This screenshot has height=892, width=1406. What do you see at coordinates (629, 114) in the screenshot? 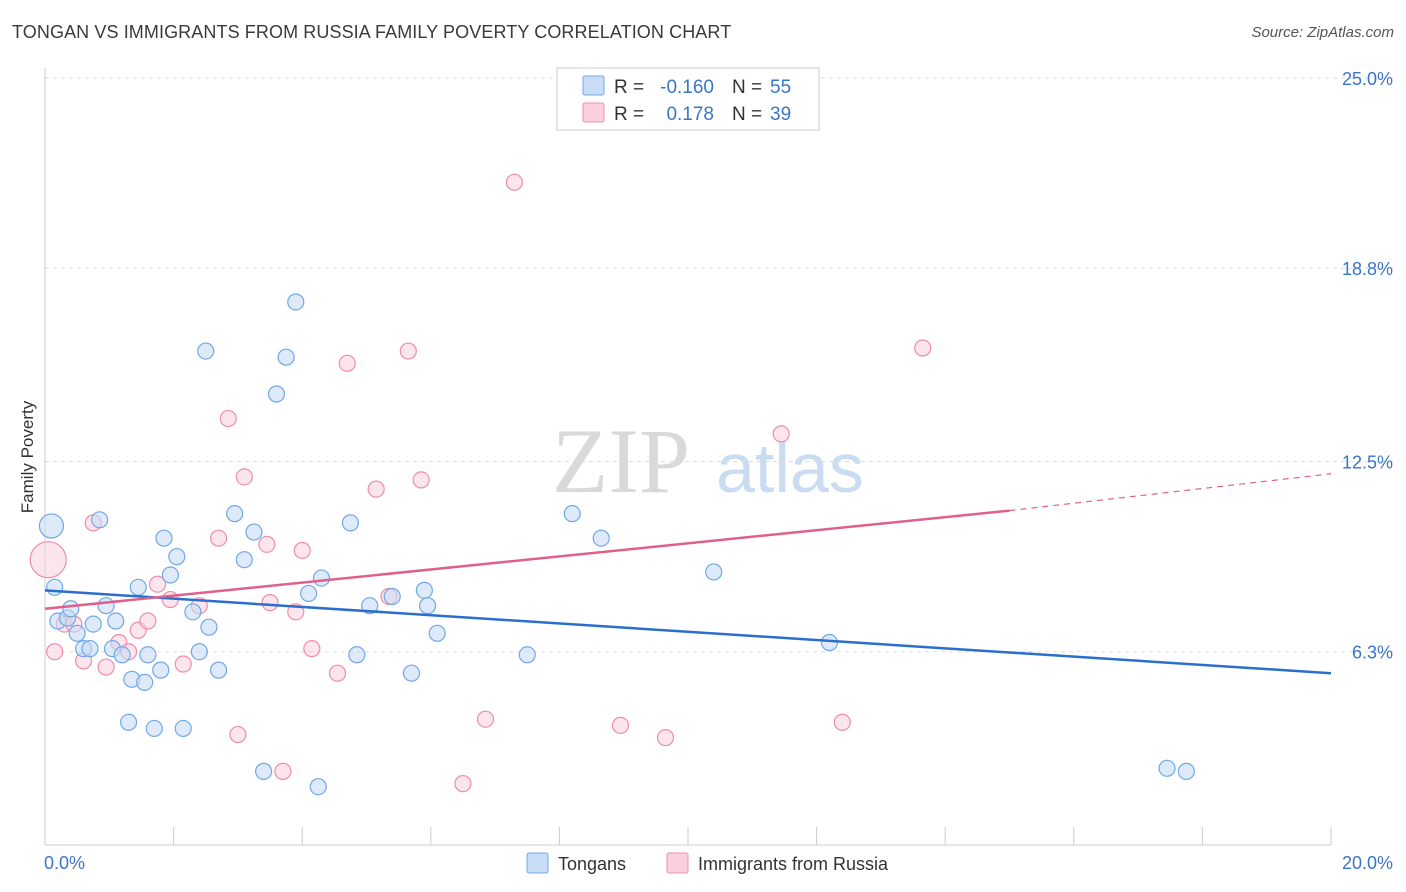
I see `legend-r-label-2: R =` at bounding box center [629, 114].